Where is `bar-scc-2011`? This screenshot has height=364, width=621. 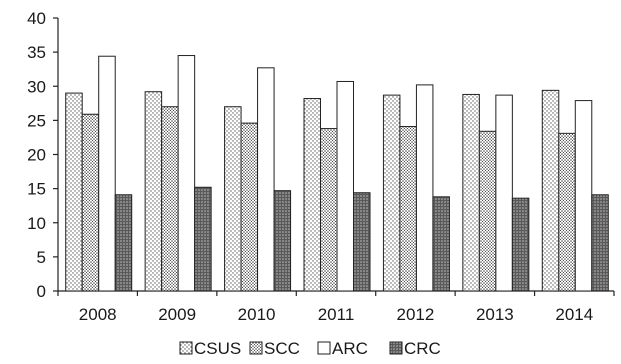 bar-scc-2011 is located at coordinates (329, 210).